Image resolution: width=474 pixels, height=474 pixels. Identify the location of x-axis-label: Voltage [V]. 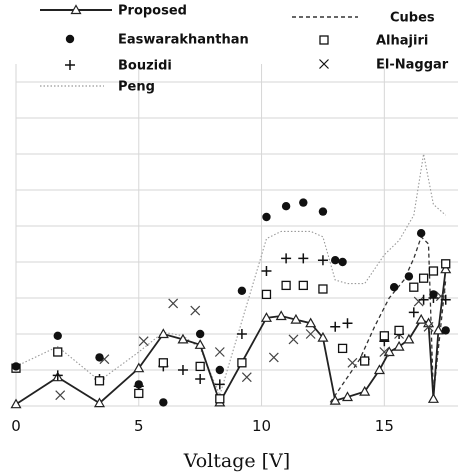
(236, 461).